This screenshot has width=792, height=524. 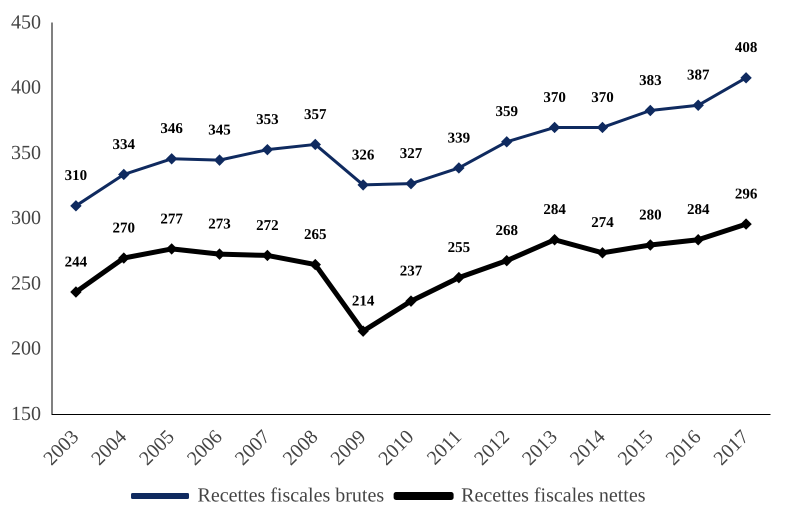 I want to click on data-label: 265, so click(x=315, y=234).